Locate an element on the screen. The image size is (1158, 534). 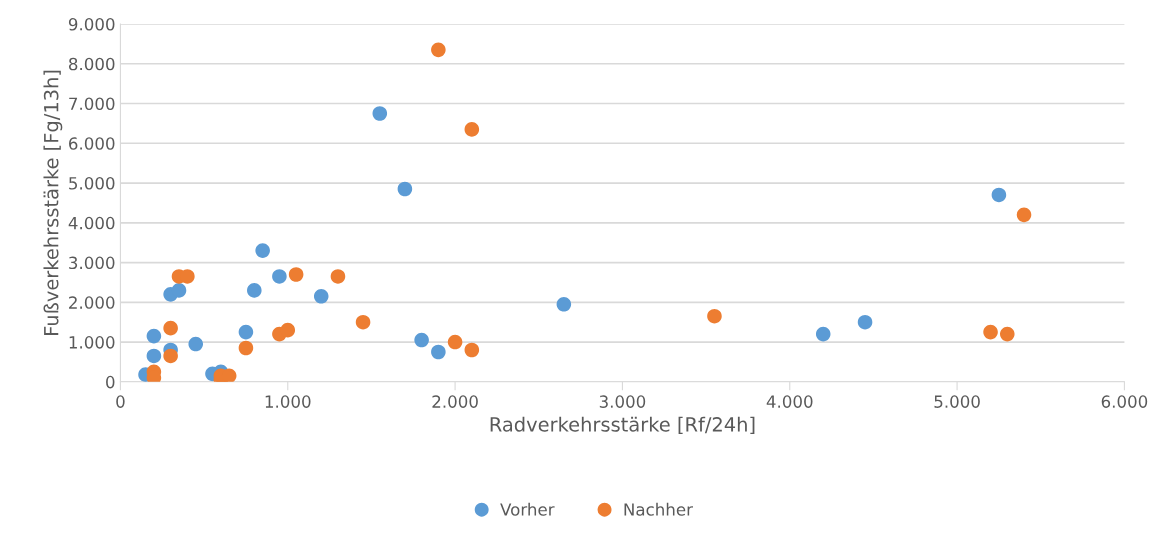
x-tick-label: 2.000 is located at coordinates (455, 401).